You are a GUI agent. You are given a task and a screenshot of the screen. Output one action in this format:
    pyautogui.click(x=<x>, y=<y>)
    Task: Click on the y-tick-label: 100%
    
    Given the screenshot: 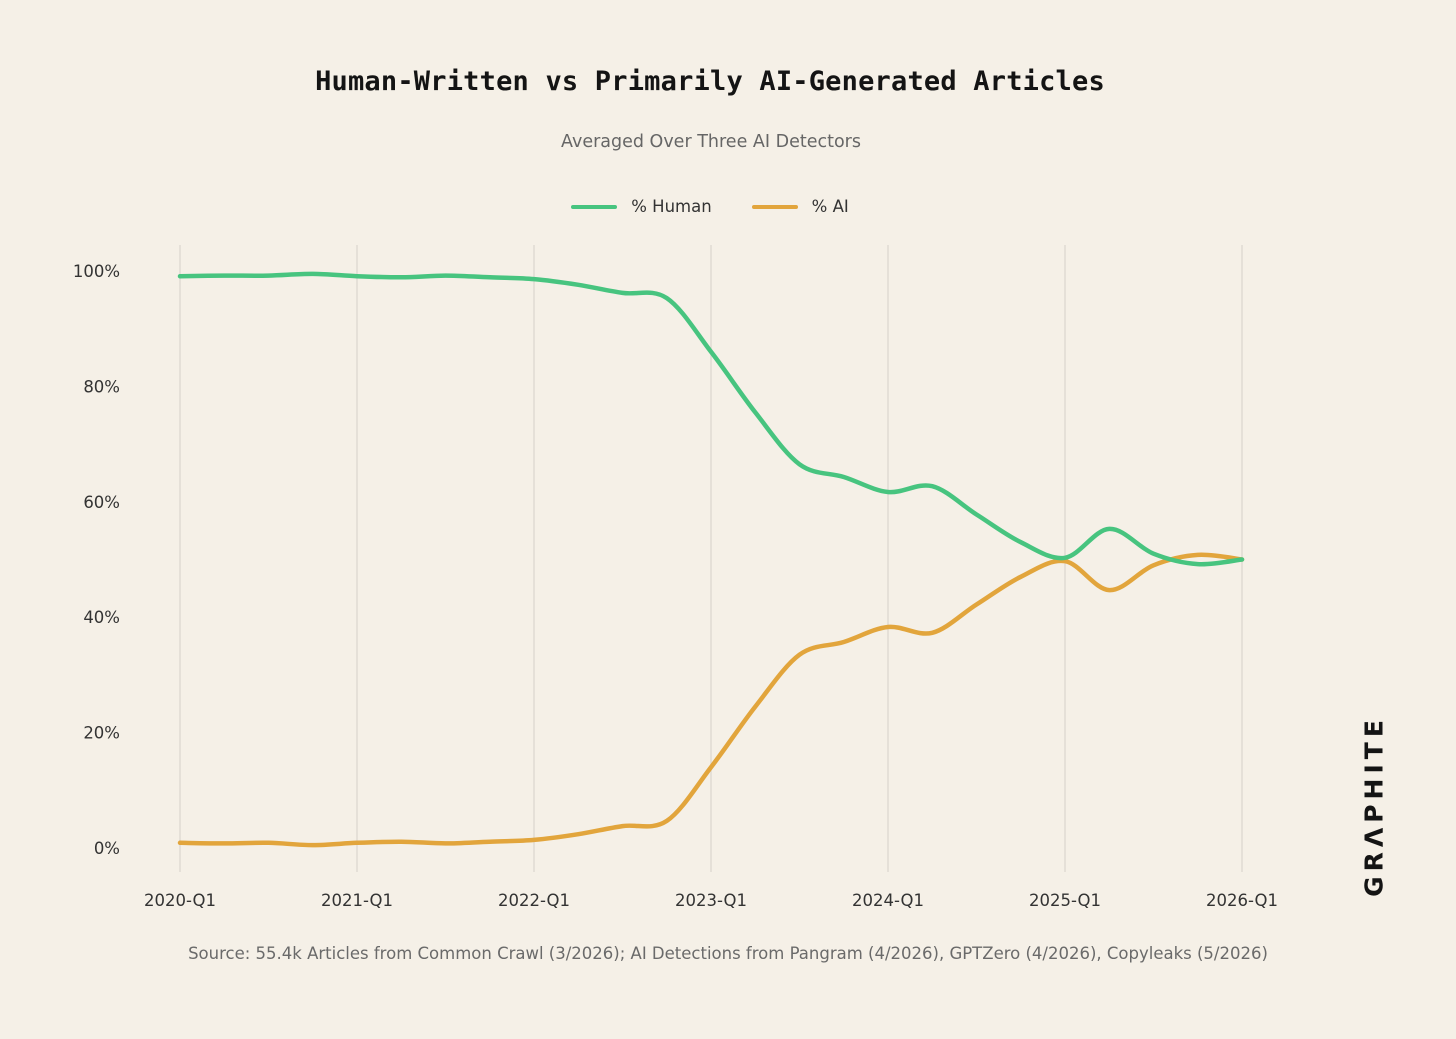 What is the action you would take?
    pyautogui.click(x=96, y=271)
    